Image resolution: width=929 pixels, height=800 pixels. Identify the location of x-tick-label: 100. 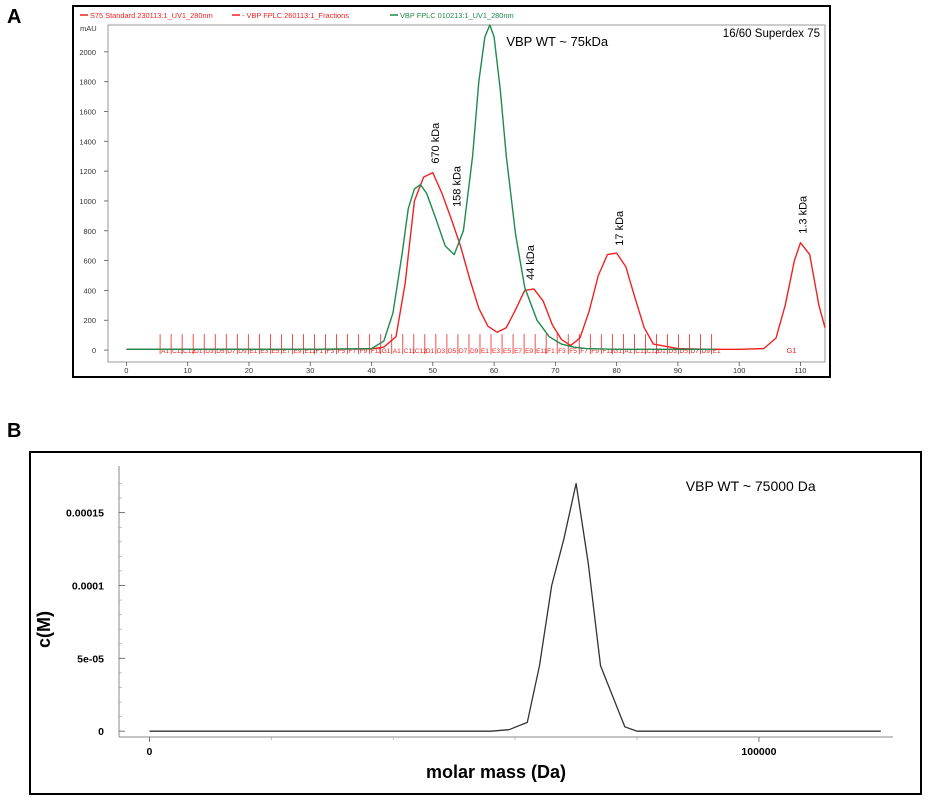
(739, 370).